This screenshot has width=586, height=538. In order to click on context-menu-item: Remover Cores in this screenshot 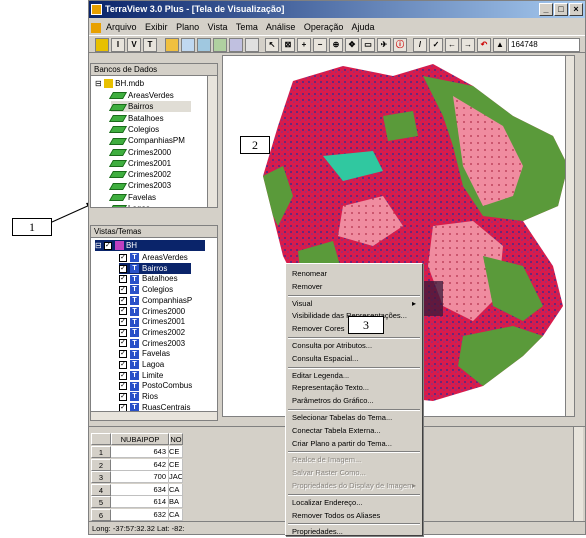, I will do `click(318, 329)`.